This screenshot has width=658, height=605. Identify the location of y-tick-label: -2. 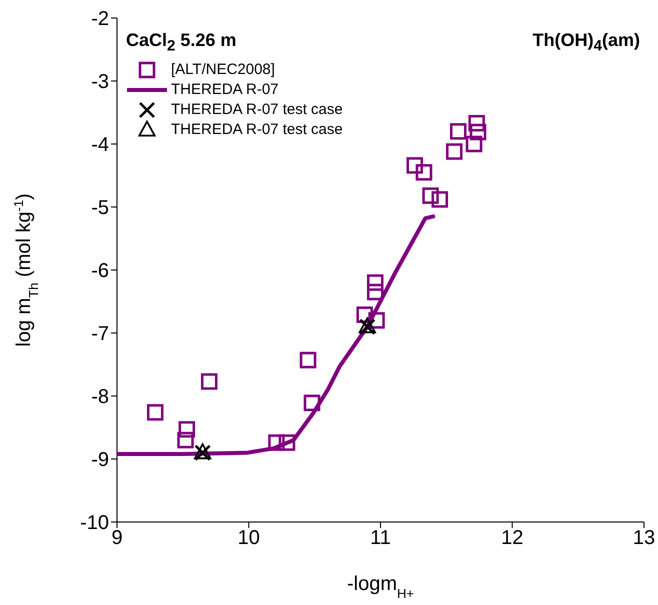
(100, 19).